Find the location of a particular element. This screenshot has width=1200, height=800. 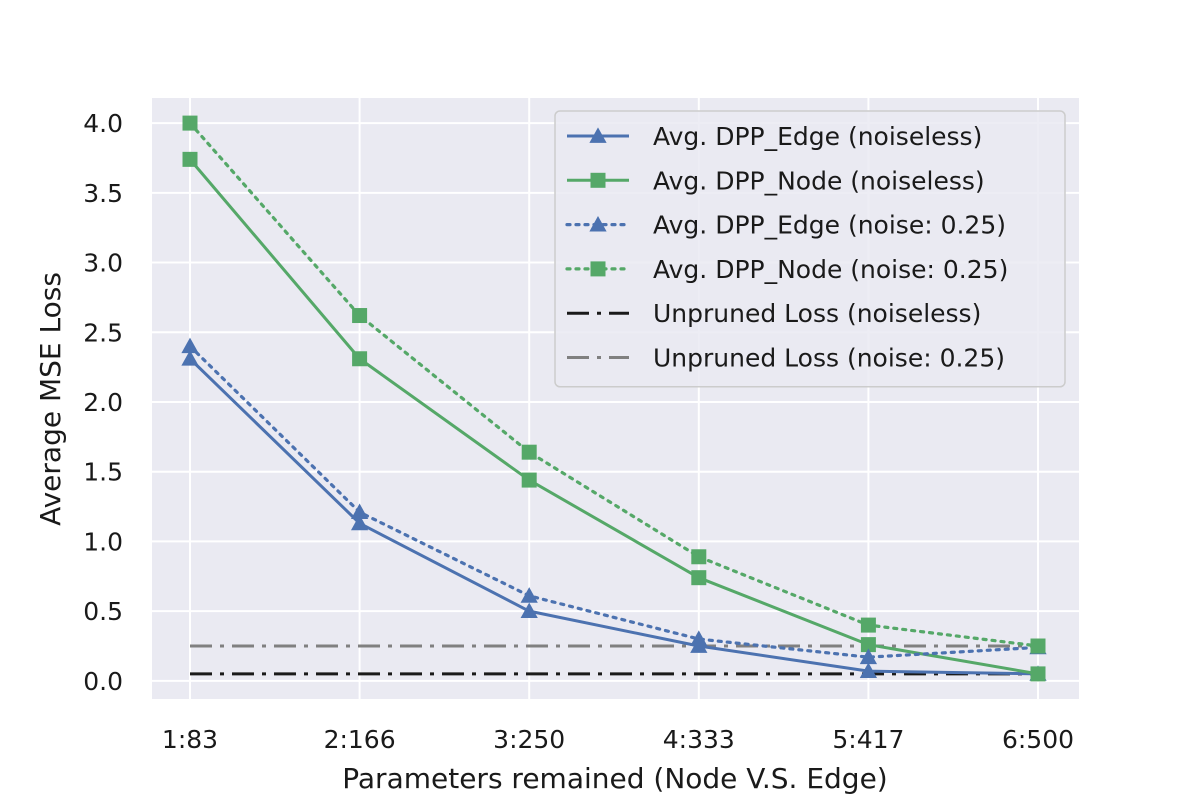

legend-box is located at coordinates (810, 249).